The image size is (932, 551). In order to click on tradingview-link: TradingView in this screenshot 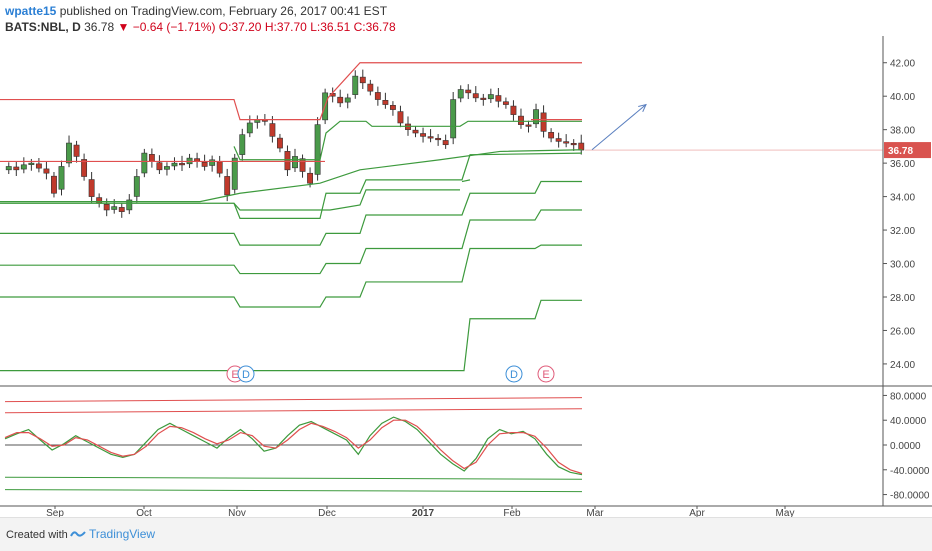, I will do `click(112, 534)`.